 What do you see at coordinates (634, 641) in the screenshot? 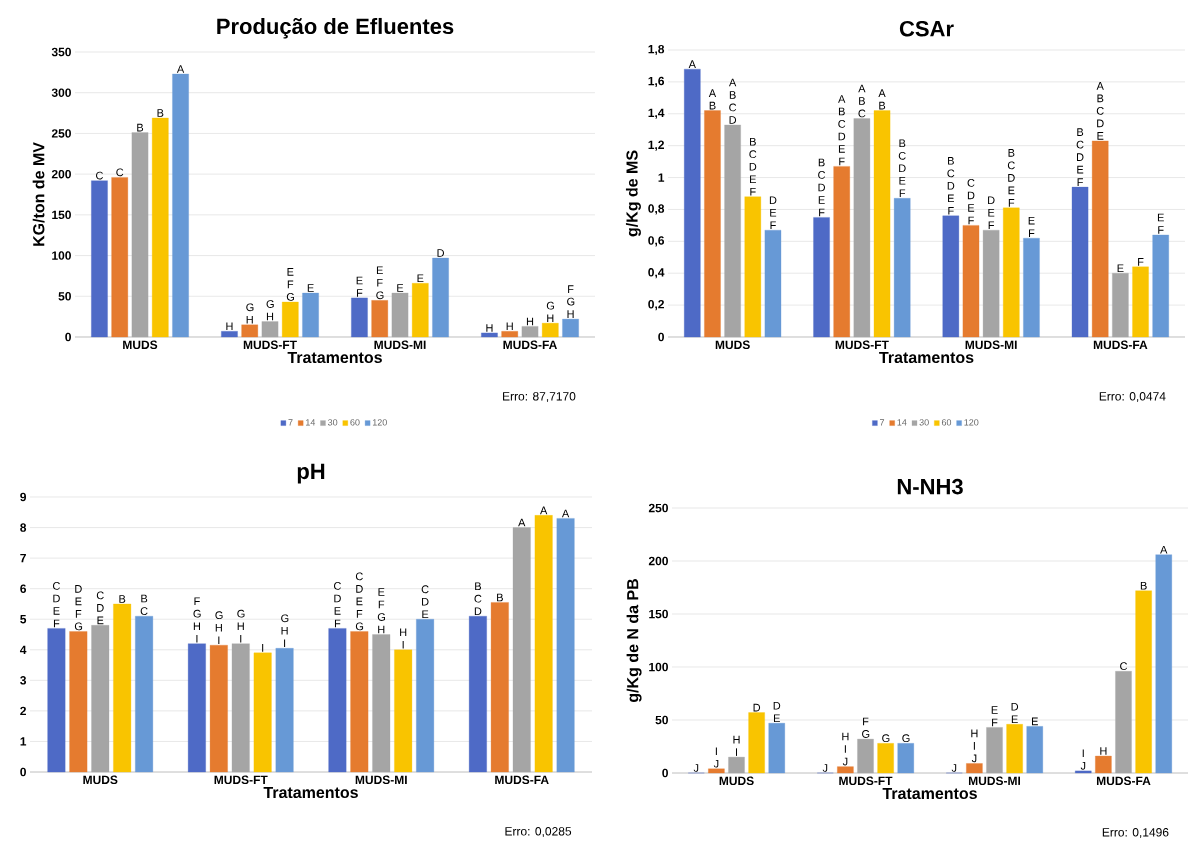
I see `y-axis-title: g/Kg de N da PB` at bounding box center [634, 641].